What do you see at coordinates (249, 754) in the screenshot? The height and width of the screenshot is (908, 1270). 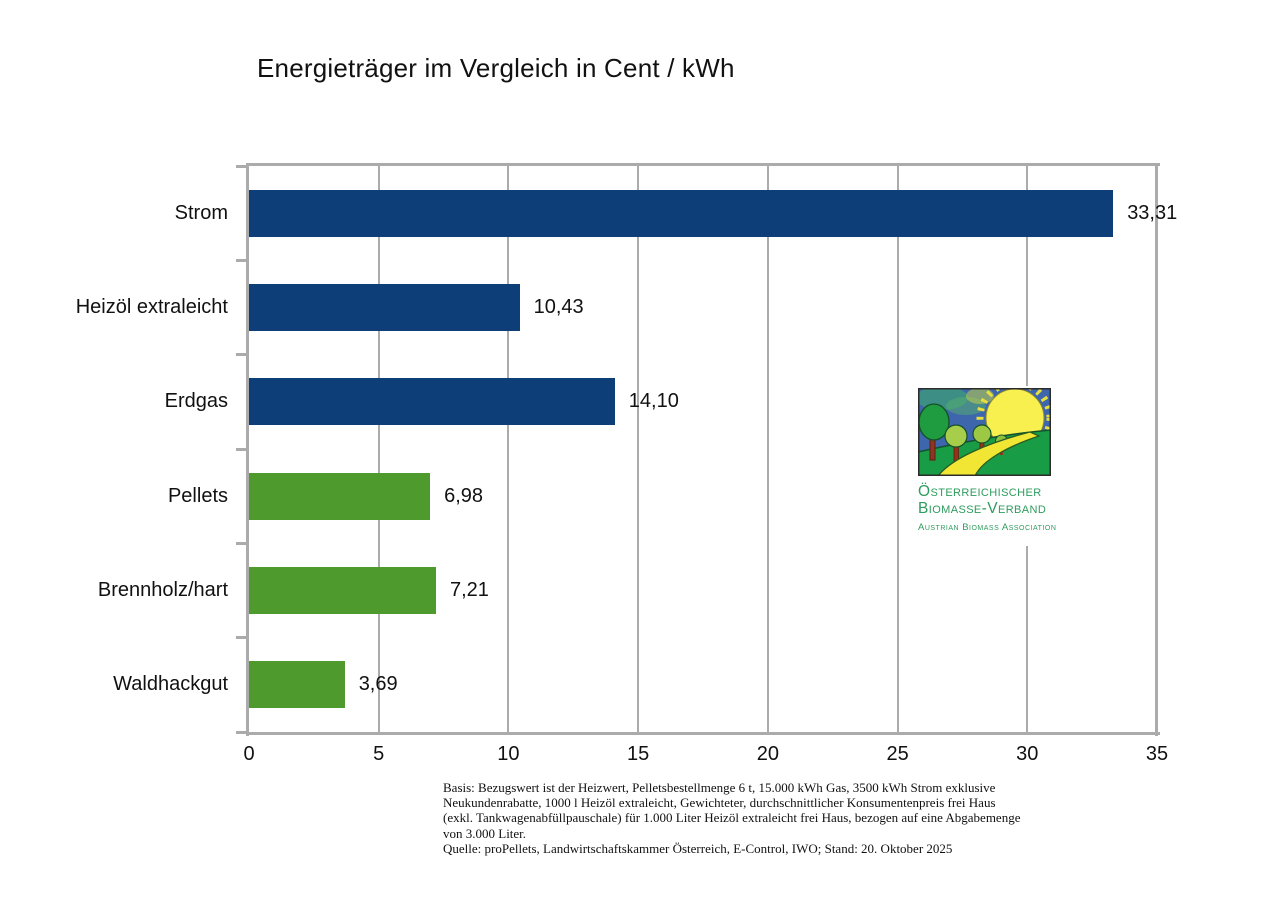 I see `x-tick-label-0: 0` at bounding box center [249, 754].